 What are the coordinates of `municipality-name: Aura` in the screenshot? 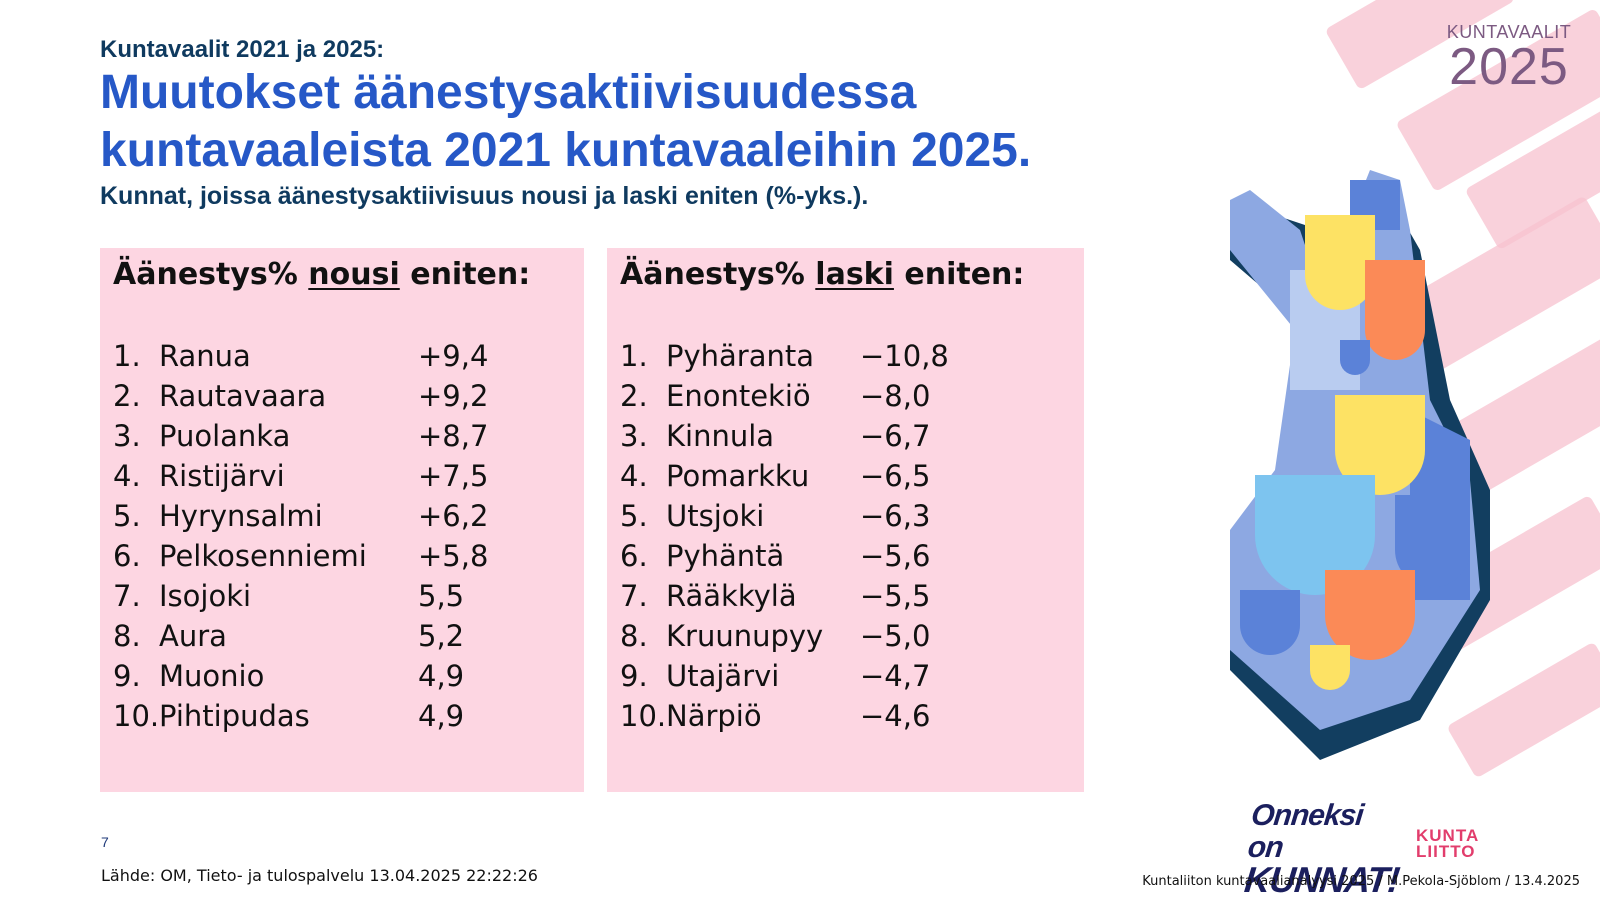 It's located at (193, 636).